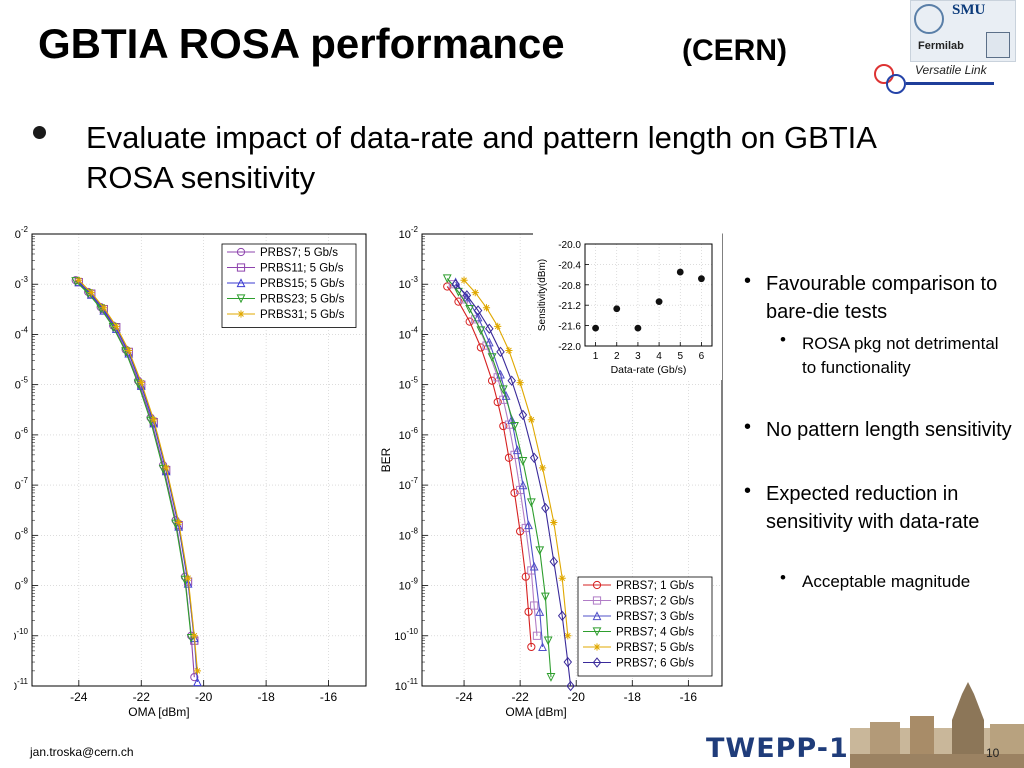 Image resolution: width=1024 pixels, height=768 pixels. Describe the element at coordinates (569, 347) in the screenshot. I see `inset-y-tick-label: -22.0` at that location.